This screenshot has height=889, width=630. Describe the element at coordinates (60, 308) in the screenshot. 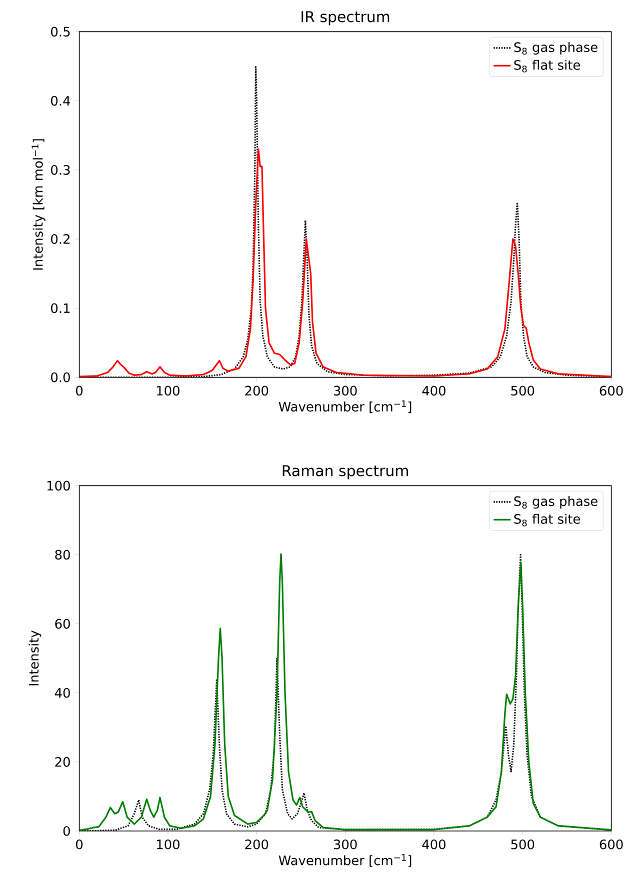

I see `y-tick-label: 0.1` at that location.